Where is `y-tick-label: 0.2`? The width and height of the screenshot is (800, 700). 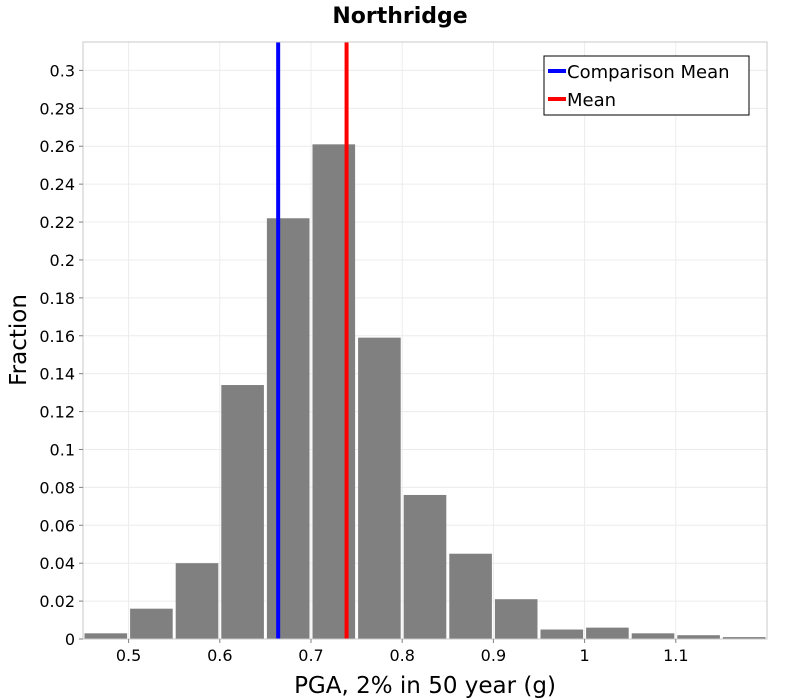 y-tick-label: 0.2 is located at coordinates (62, 260).